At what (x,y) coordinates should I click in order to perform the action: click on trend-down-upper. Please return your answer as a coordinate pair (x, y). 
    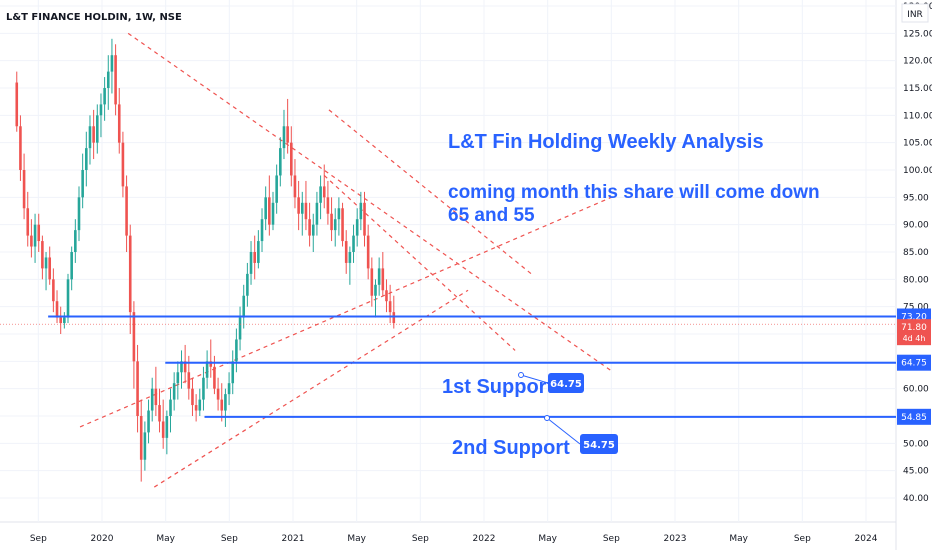
    Looking at the image, I should click on (430, 192).